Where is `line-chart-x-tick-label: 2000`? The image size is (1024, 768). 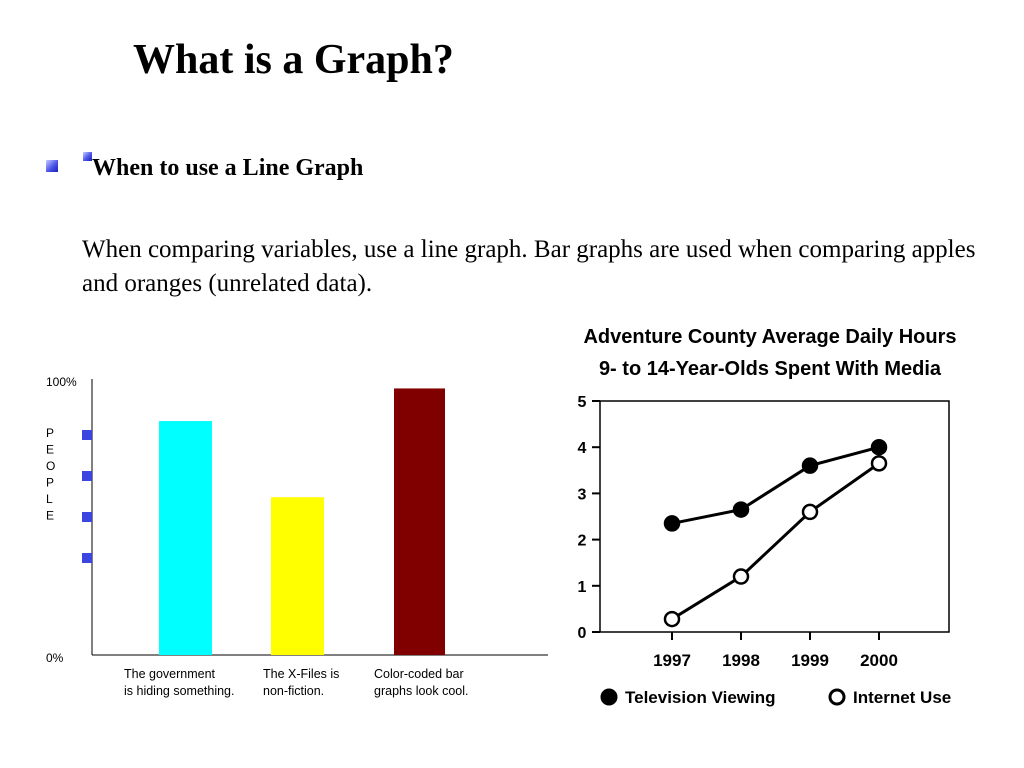 line-chart-x-tick-label: 2000 is located at coordinates (879, 660).